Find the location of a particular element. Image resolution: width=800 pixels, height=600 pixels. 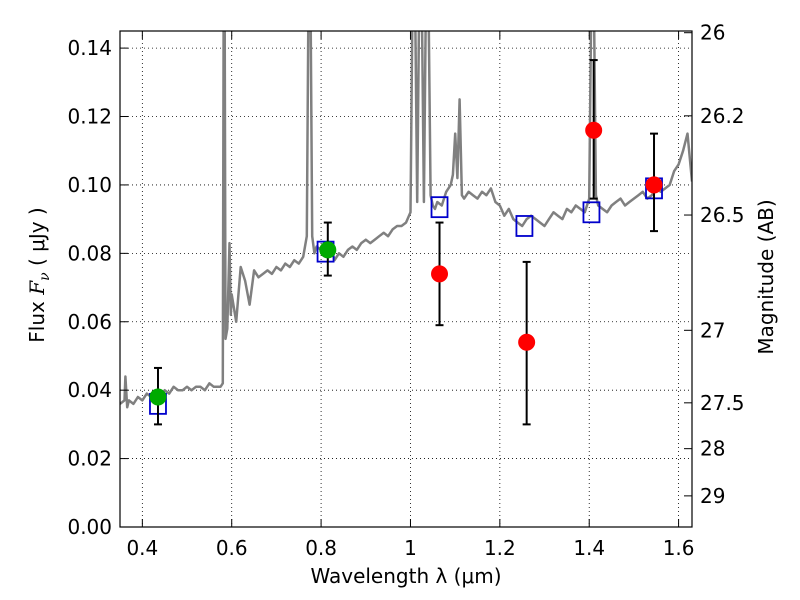

mag-tick-label: 27.5 is located at coordinates (722, 403).